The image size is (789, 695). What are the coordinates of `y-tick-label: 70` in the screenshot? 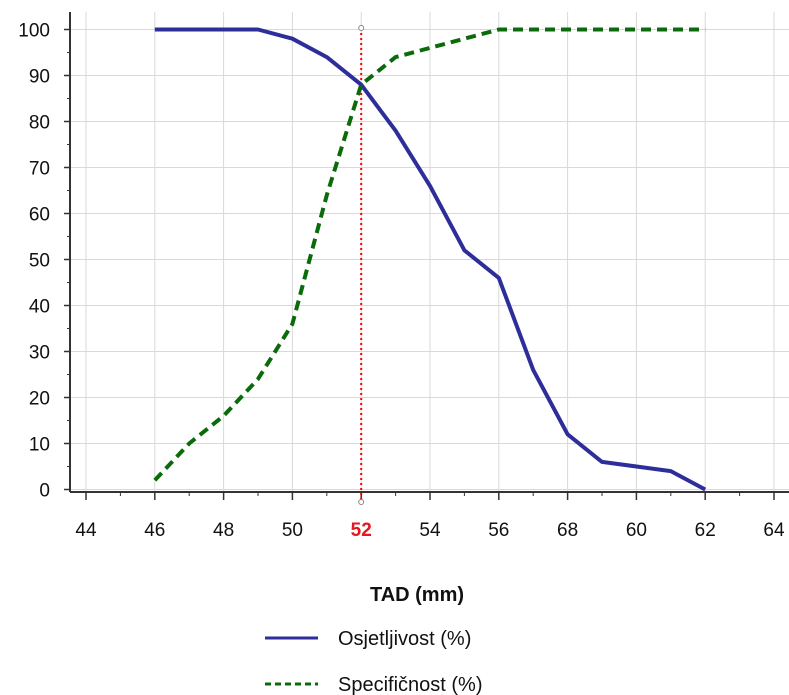 It's located at (39, 169).